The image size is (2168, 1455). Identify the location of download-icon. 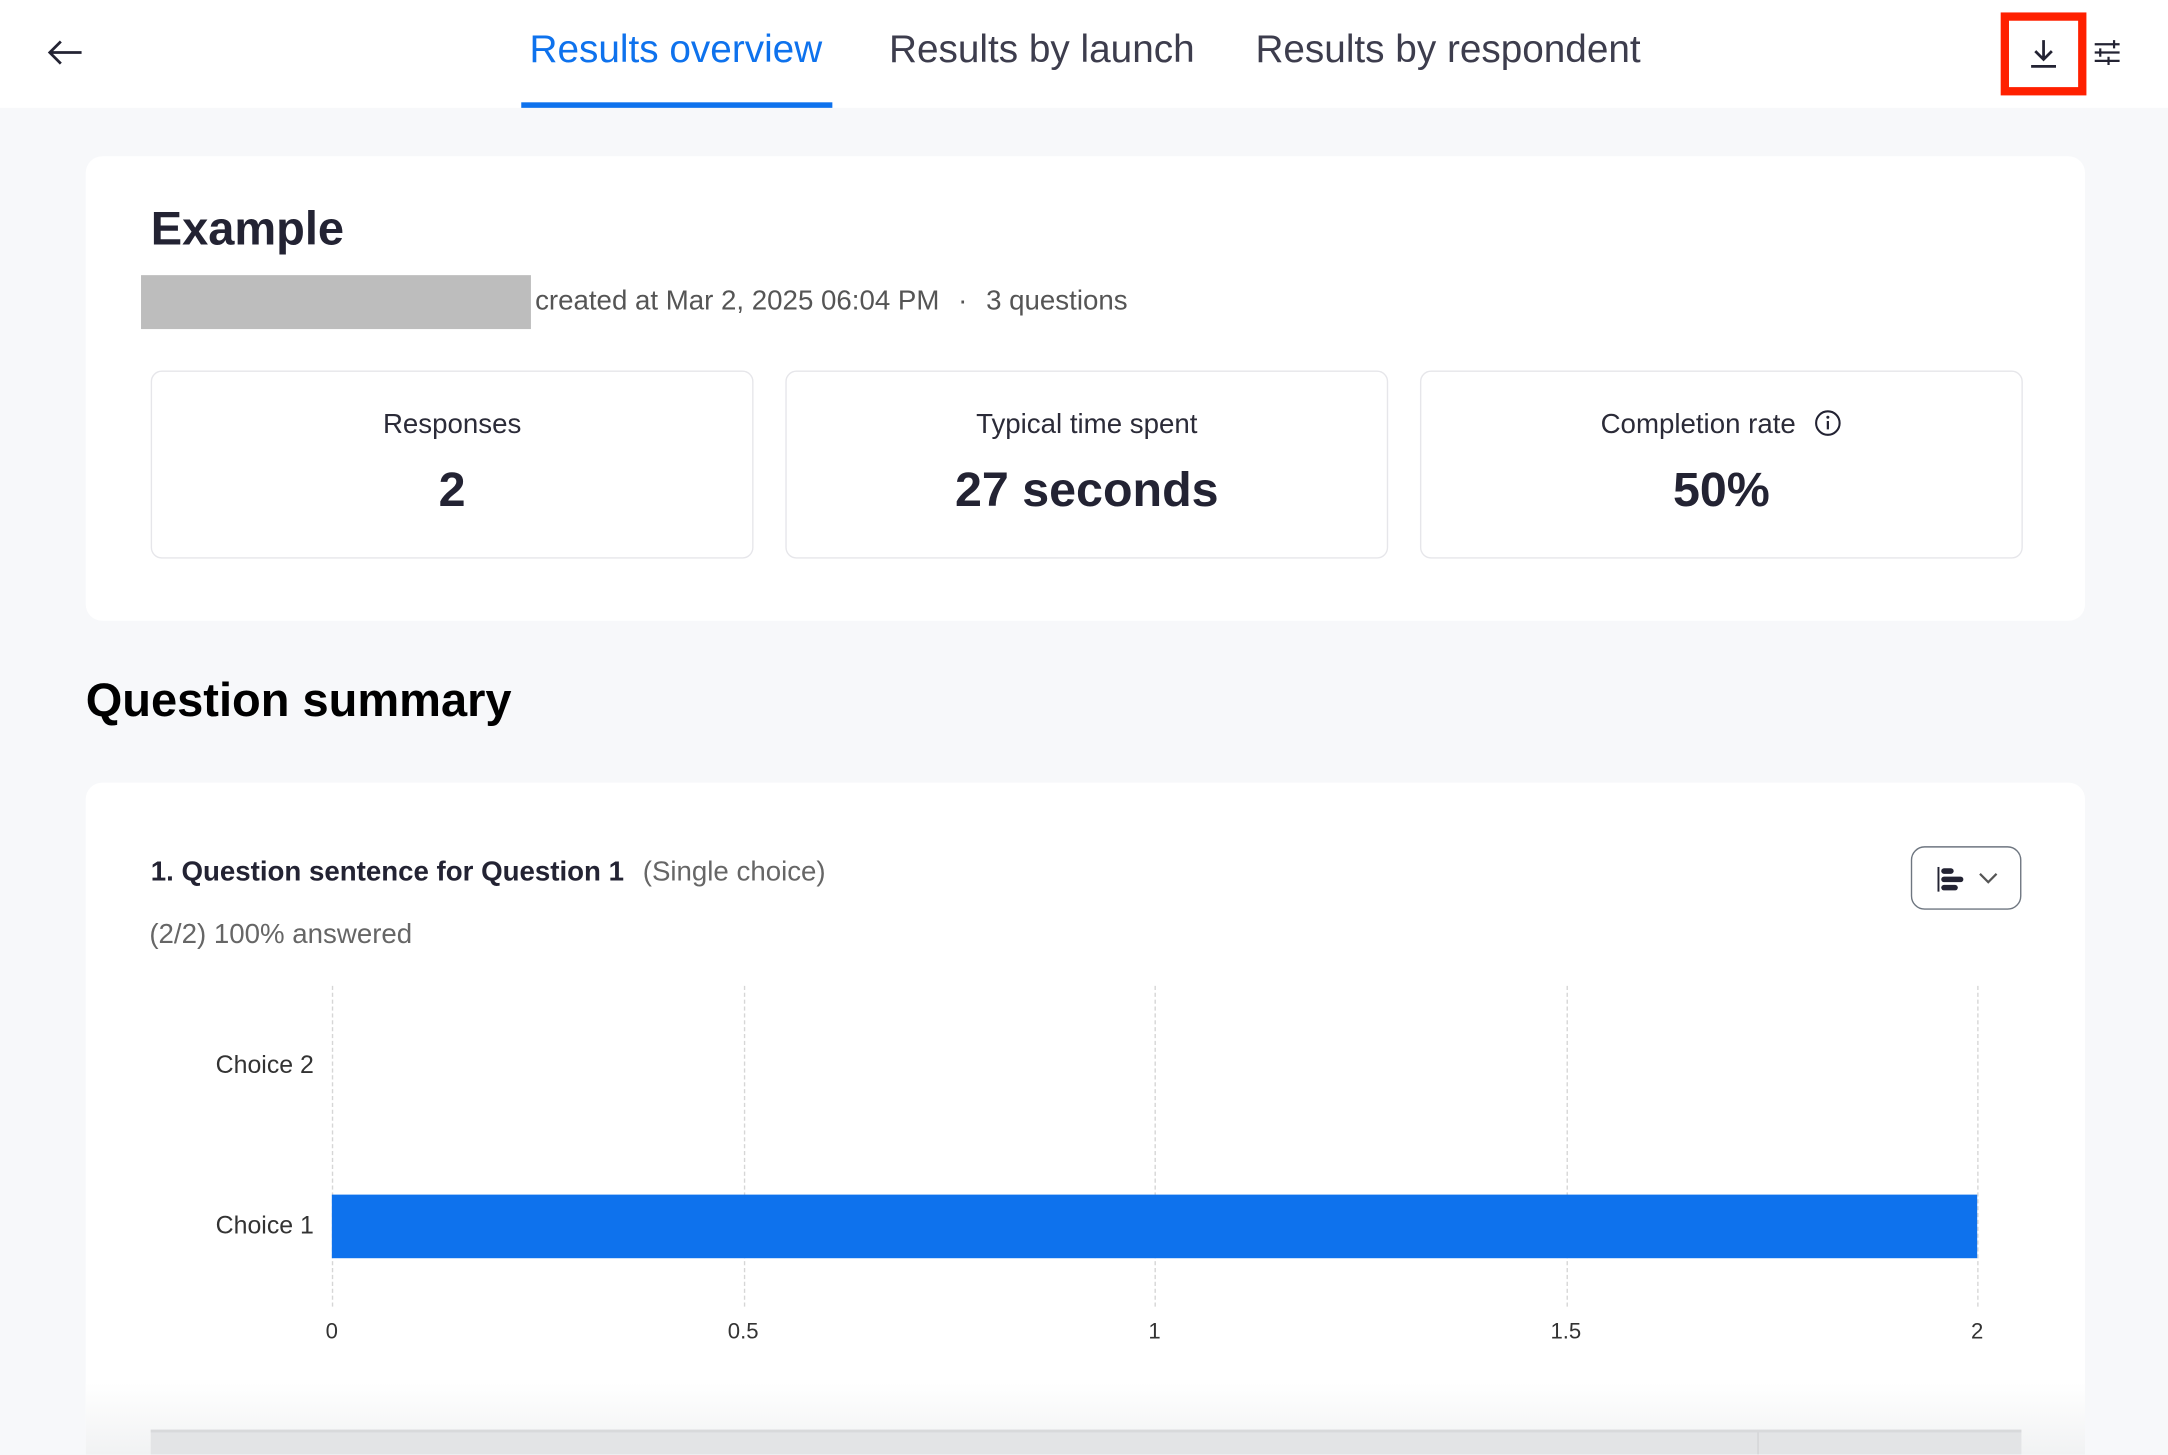
(2044, 54).